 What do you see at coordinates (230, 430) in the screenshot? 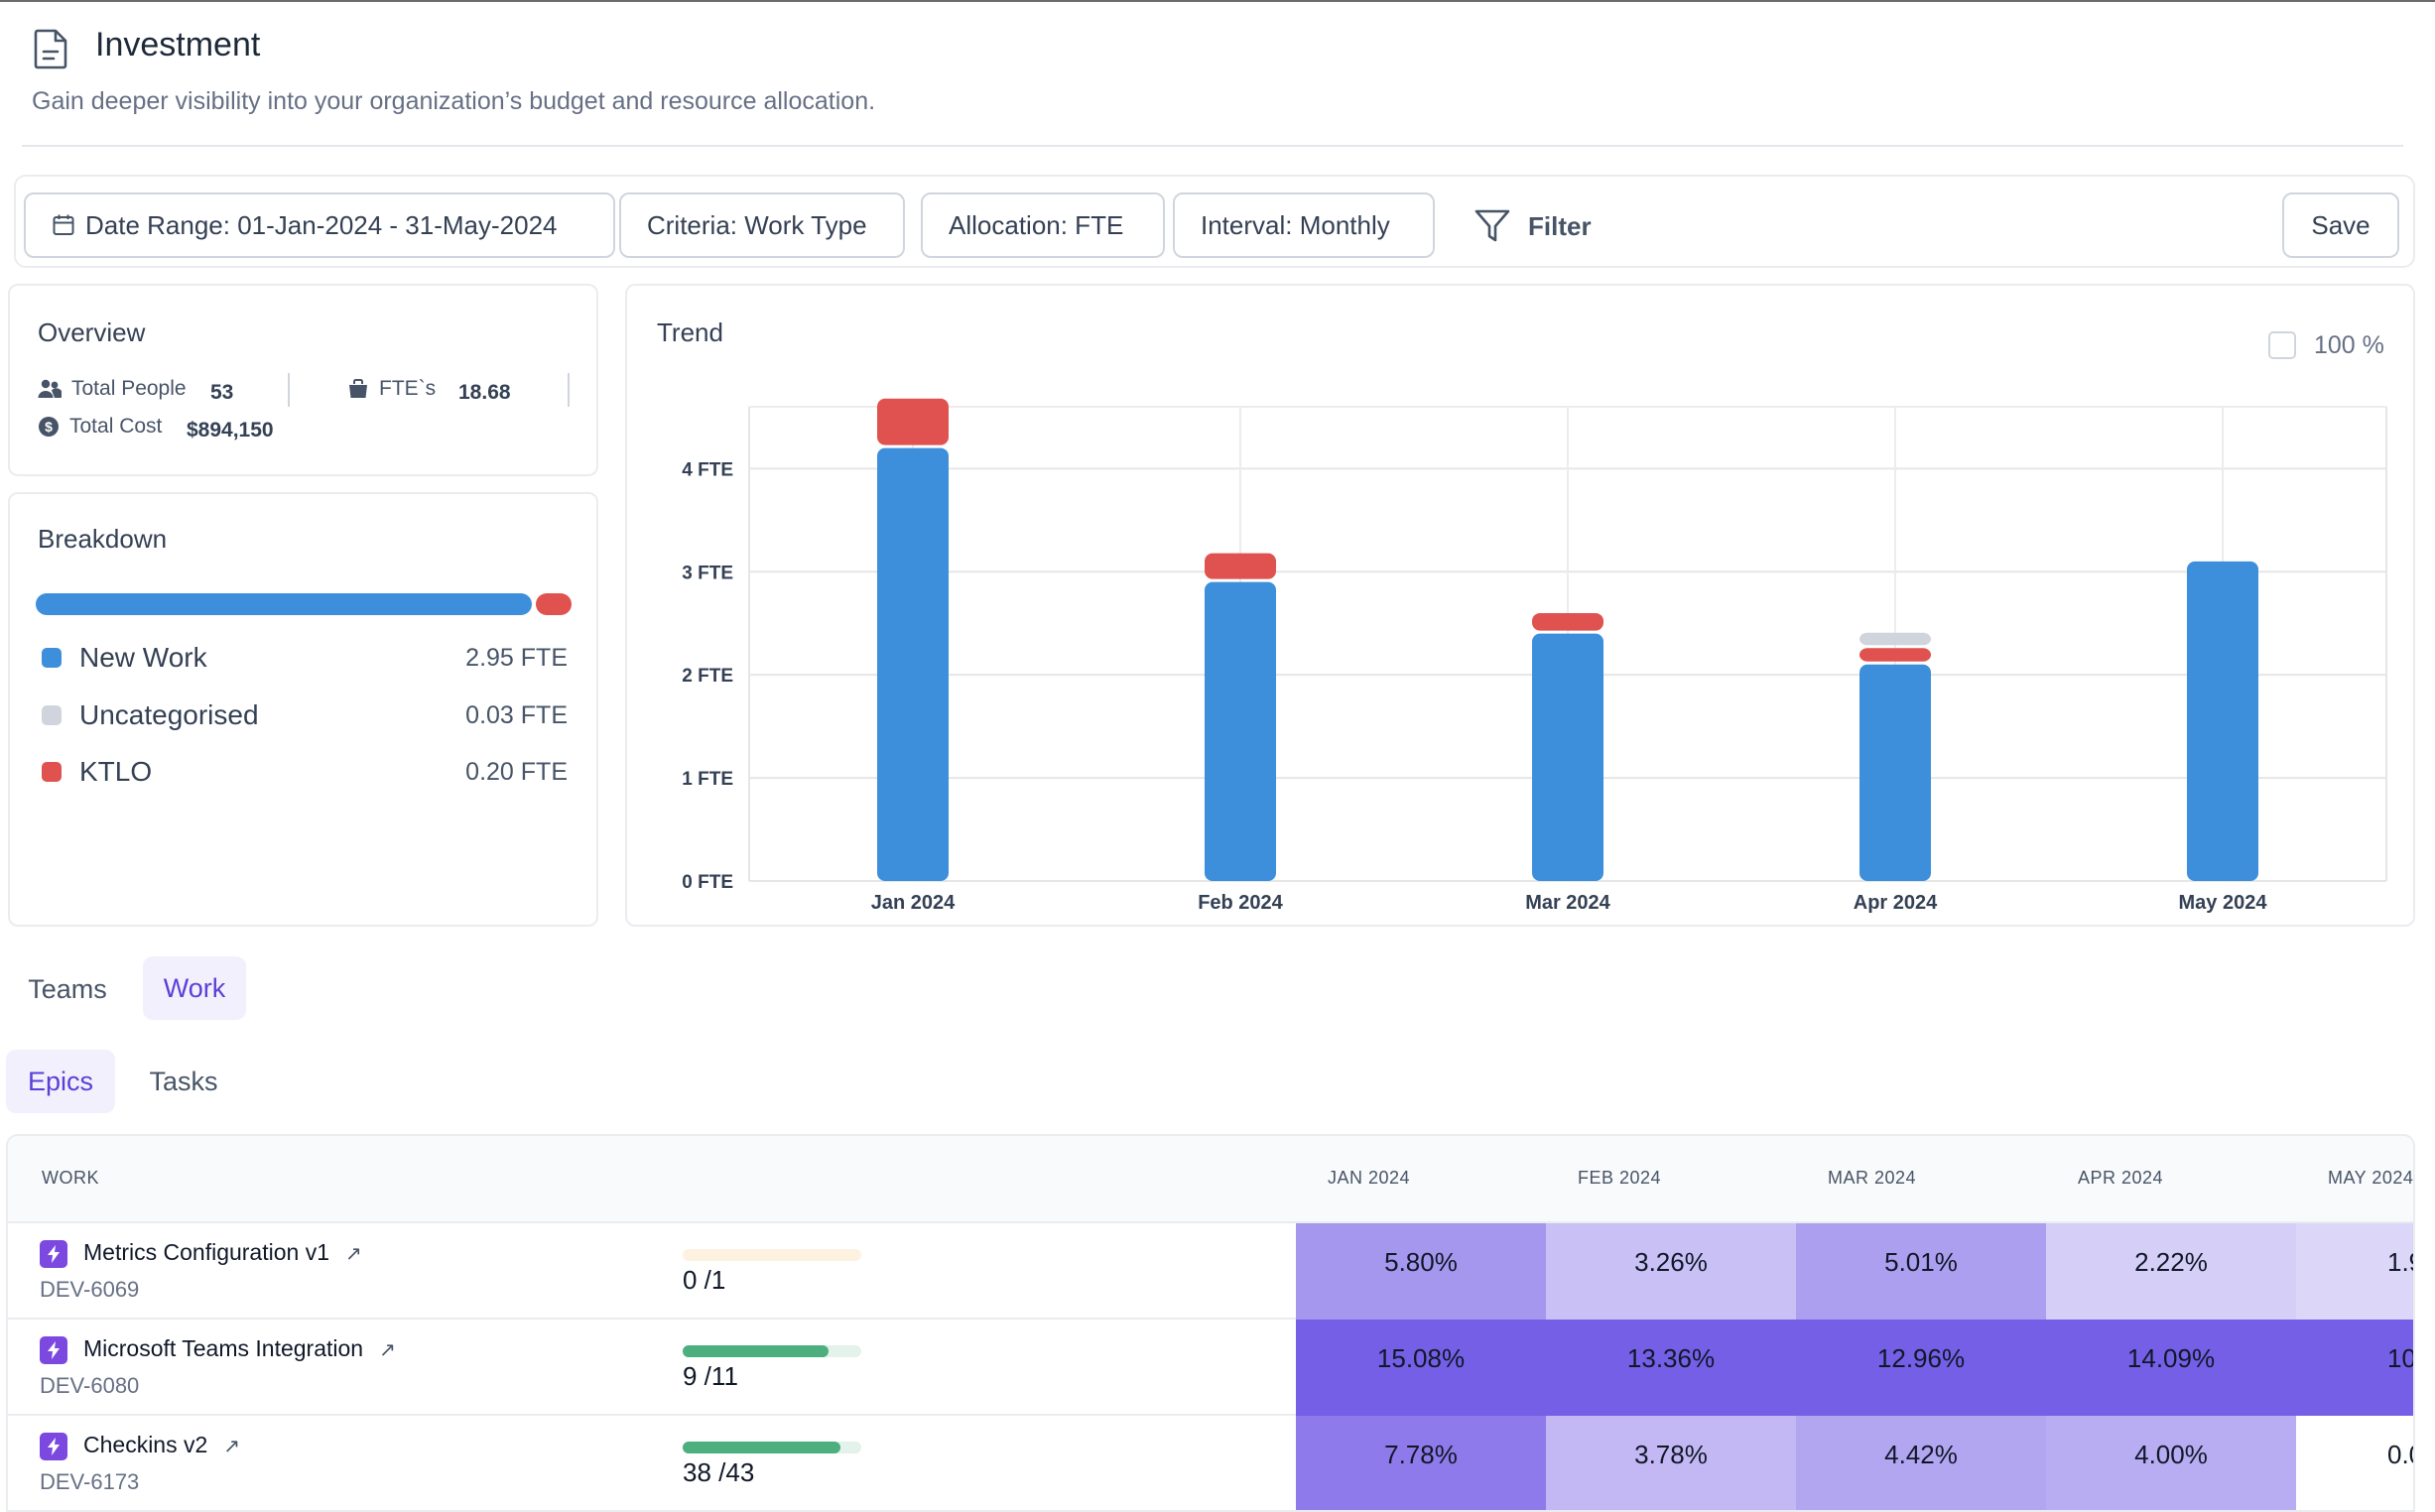
I see `total-cost-value: $894,150` at bounding box center [230, 430].